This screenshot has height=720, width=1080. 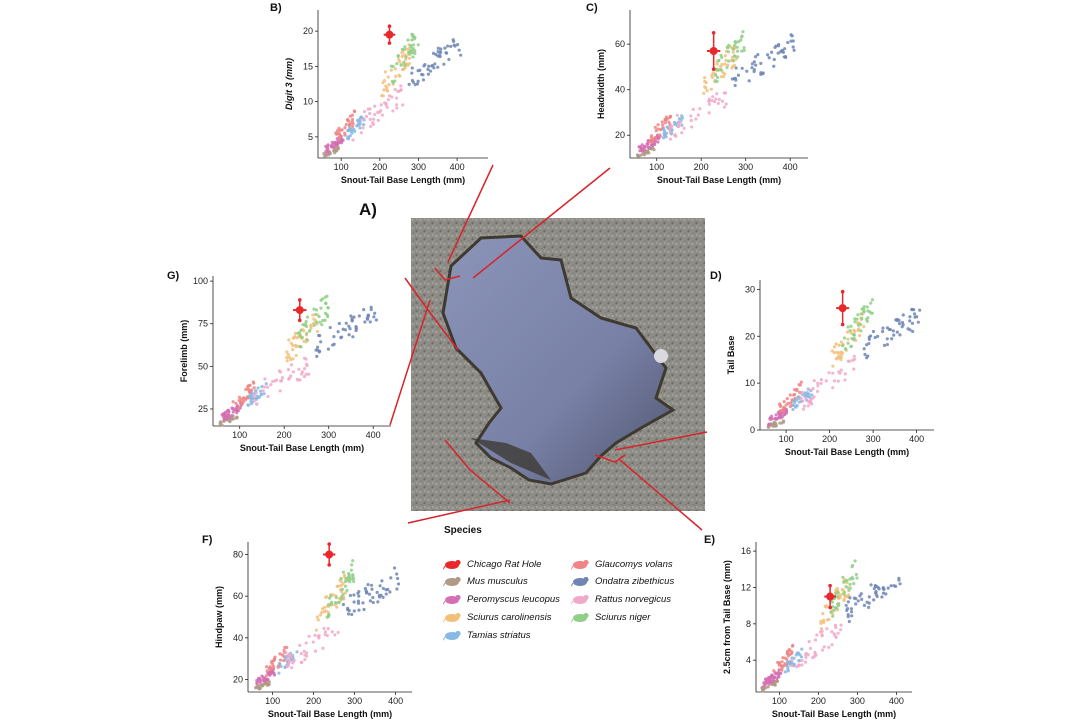 What do you see at coordinates (203, 366) in the screenshot?
I see `y-tick-label: 50` at bounding box center [203, 366].